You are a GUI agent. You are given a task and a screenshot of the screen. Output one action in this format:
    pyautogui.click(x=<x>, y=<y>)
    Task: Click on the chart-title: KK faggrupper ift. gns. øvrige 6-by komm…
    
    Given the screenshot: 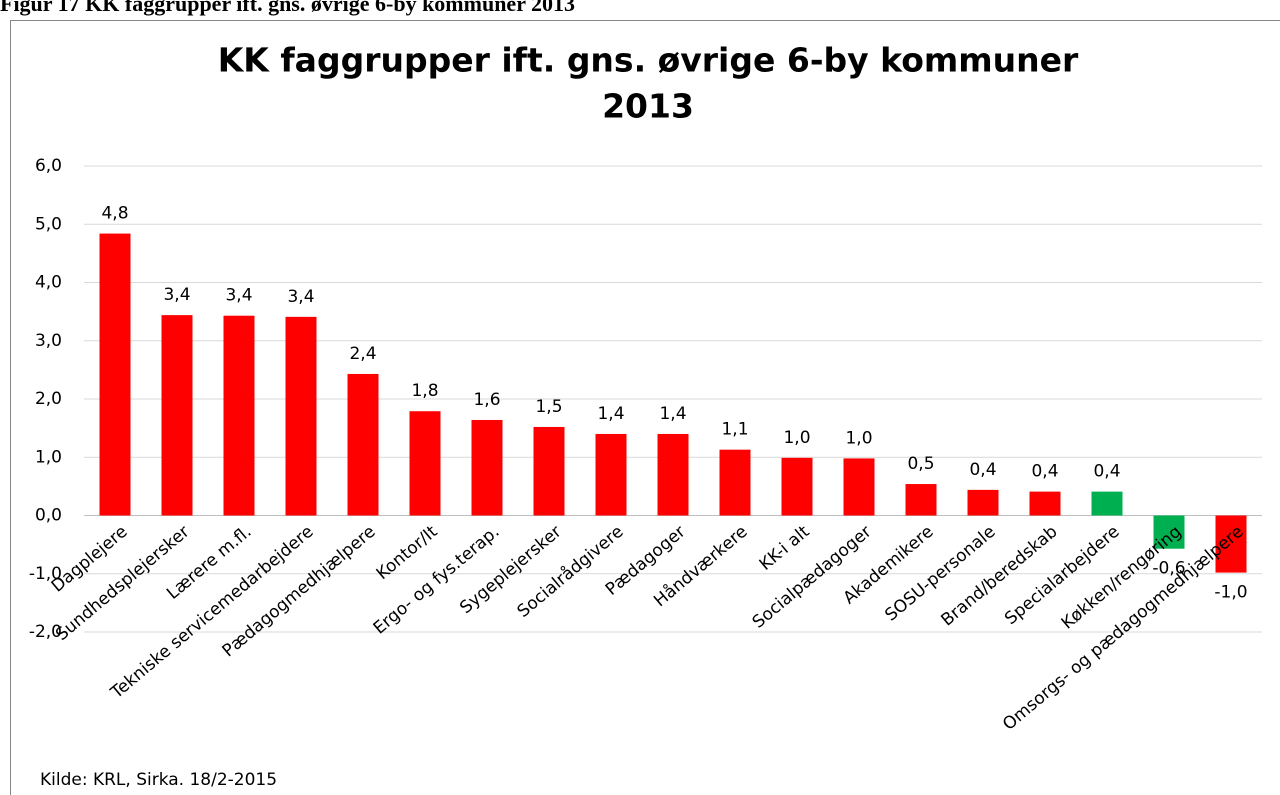 What is the action you would take?
    pyautogui.click(x=648, y=60)
    